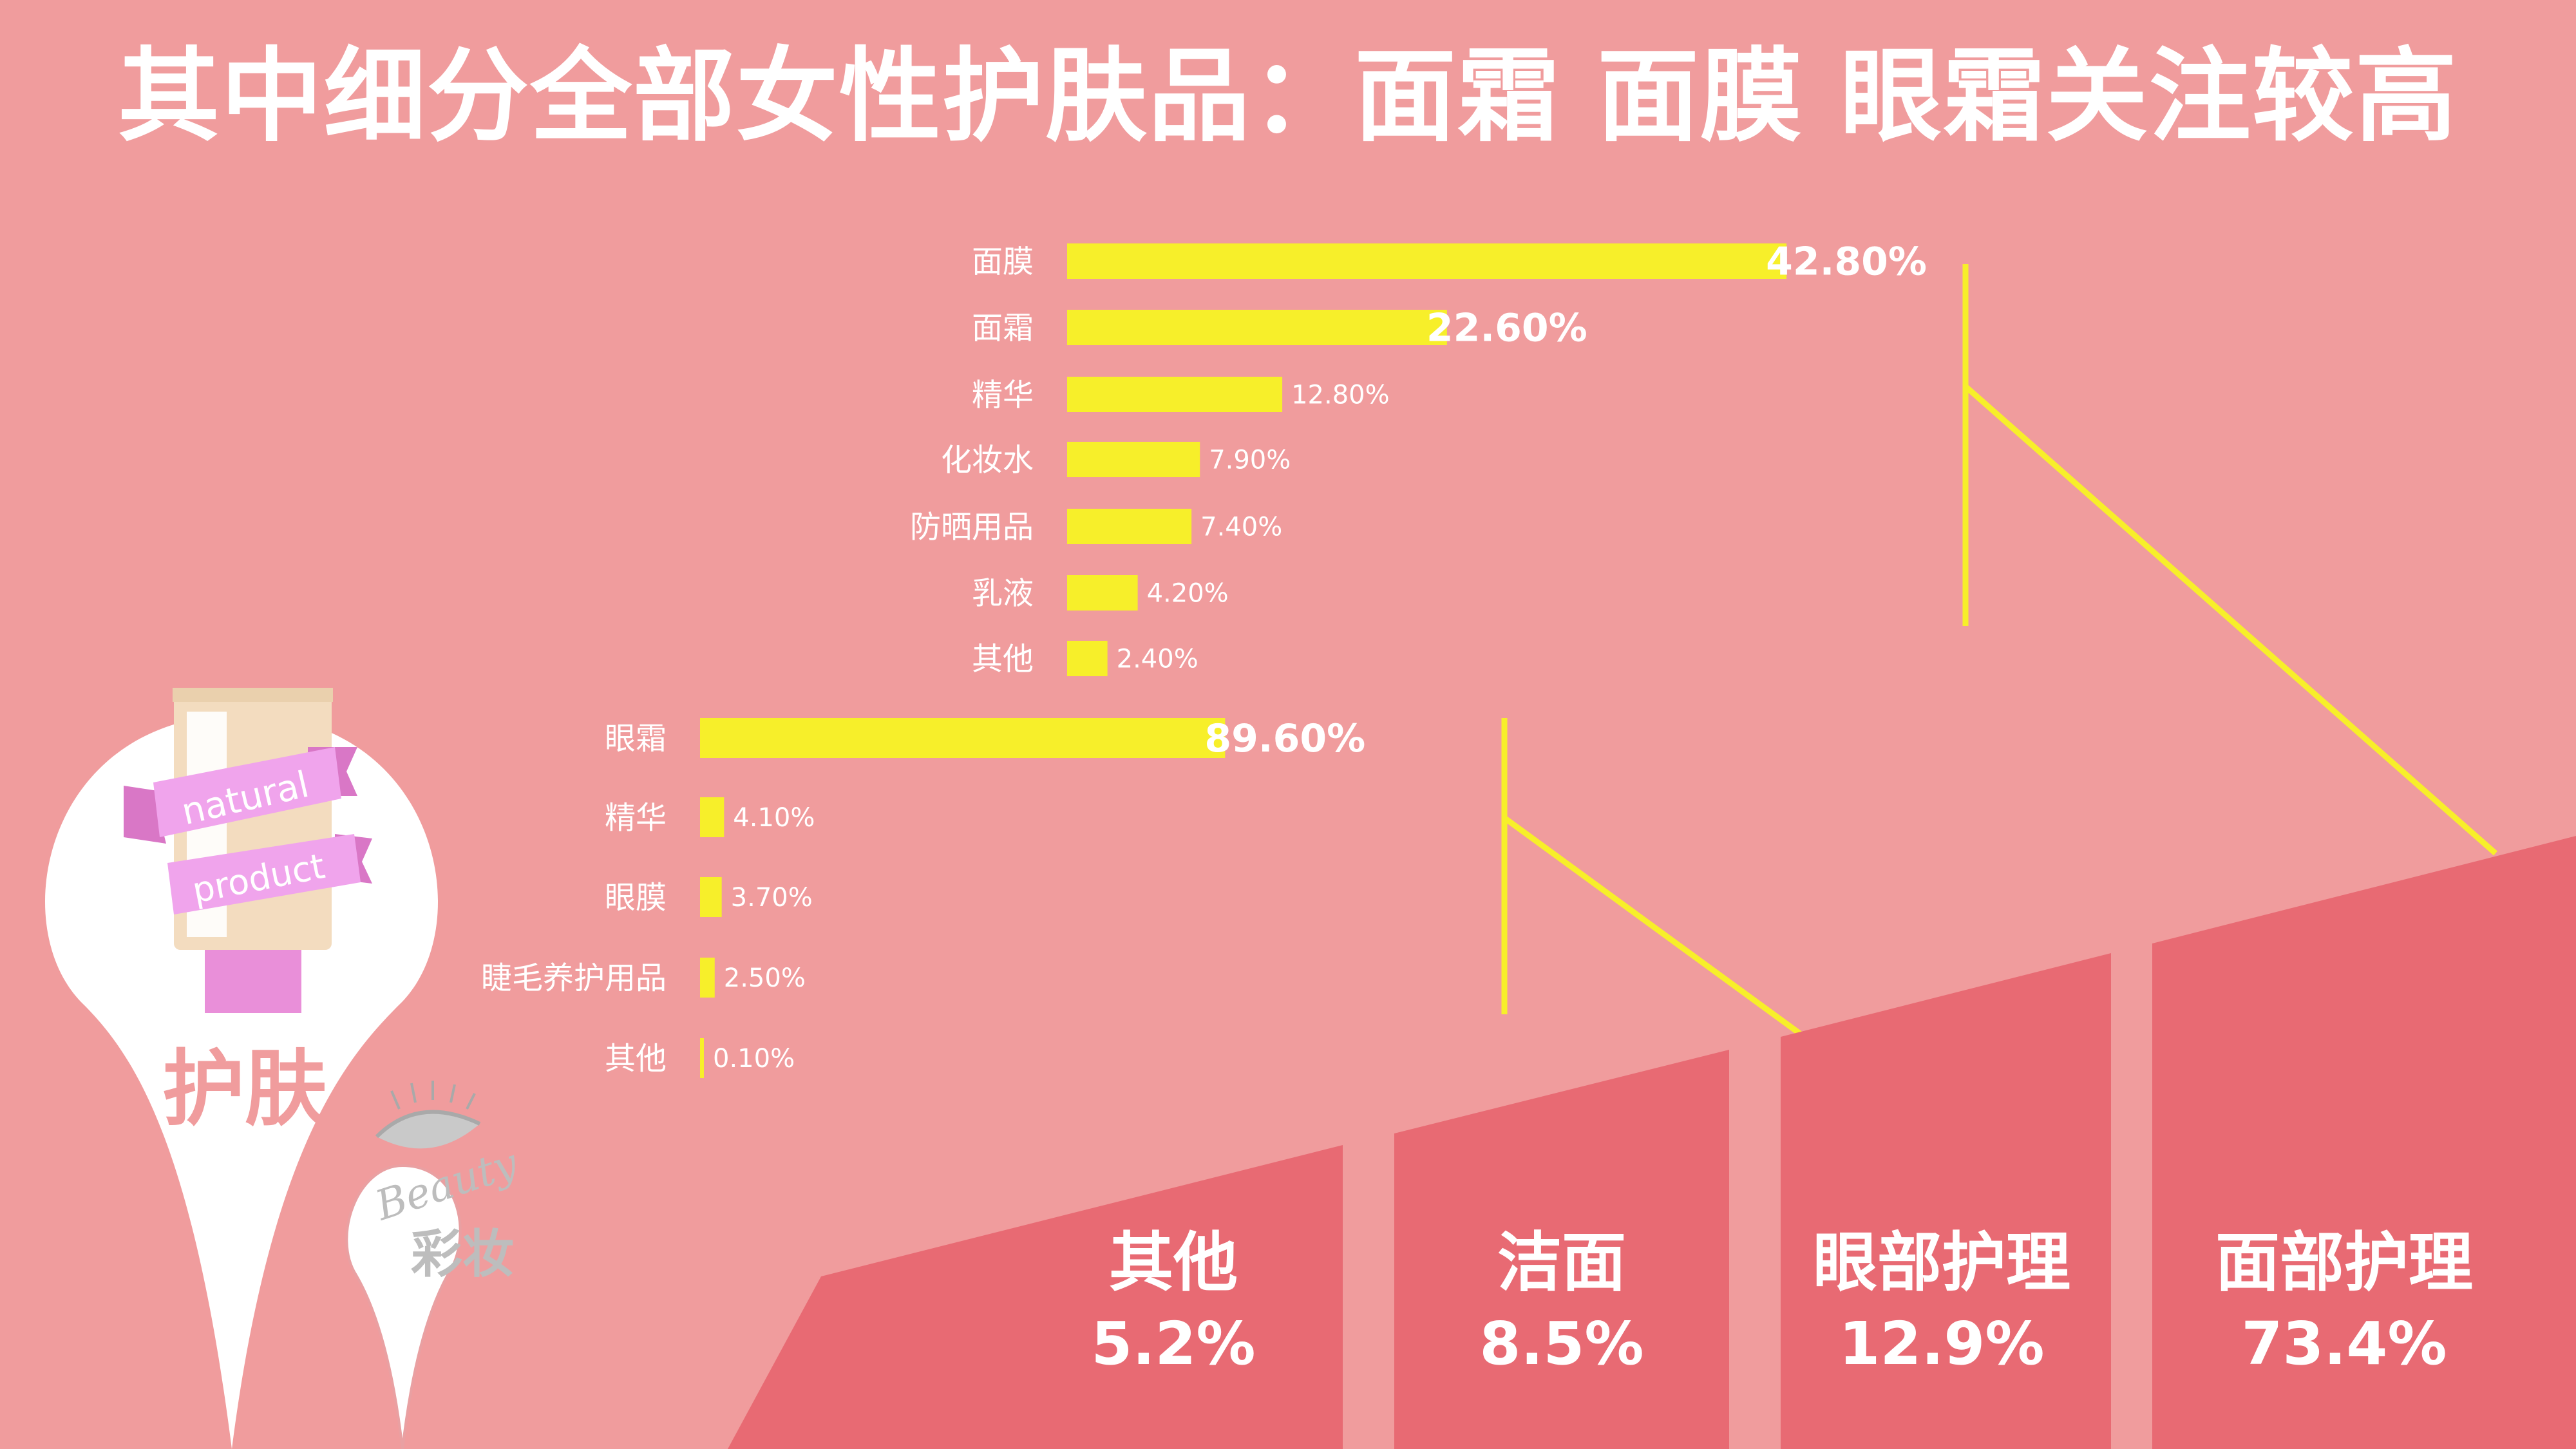  Describe the element at coordinates (1003, 594) in the screenshot. I see `face-category-label: 乳液` at that location.